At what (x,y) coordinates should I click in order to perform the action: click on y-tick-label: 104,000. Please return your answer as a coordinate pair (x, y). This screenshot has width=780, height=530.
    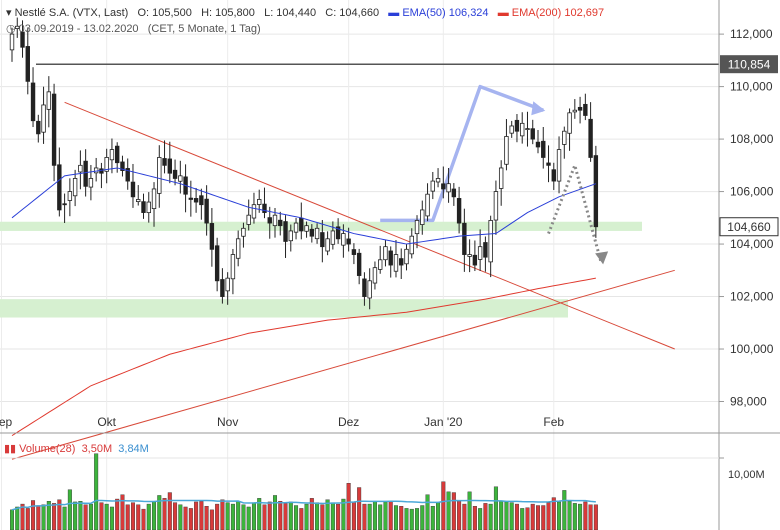
    Looking at the image, I should click on (752, 244).